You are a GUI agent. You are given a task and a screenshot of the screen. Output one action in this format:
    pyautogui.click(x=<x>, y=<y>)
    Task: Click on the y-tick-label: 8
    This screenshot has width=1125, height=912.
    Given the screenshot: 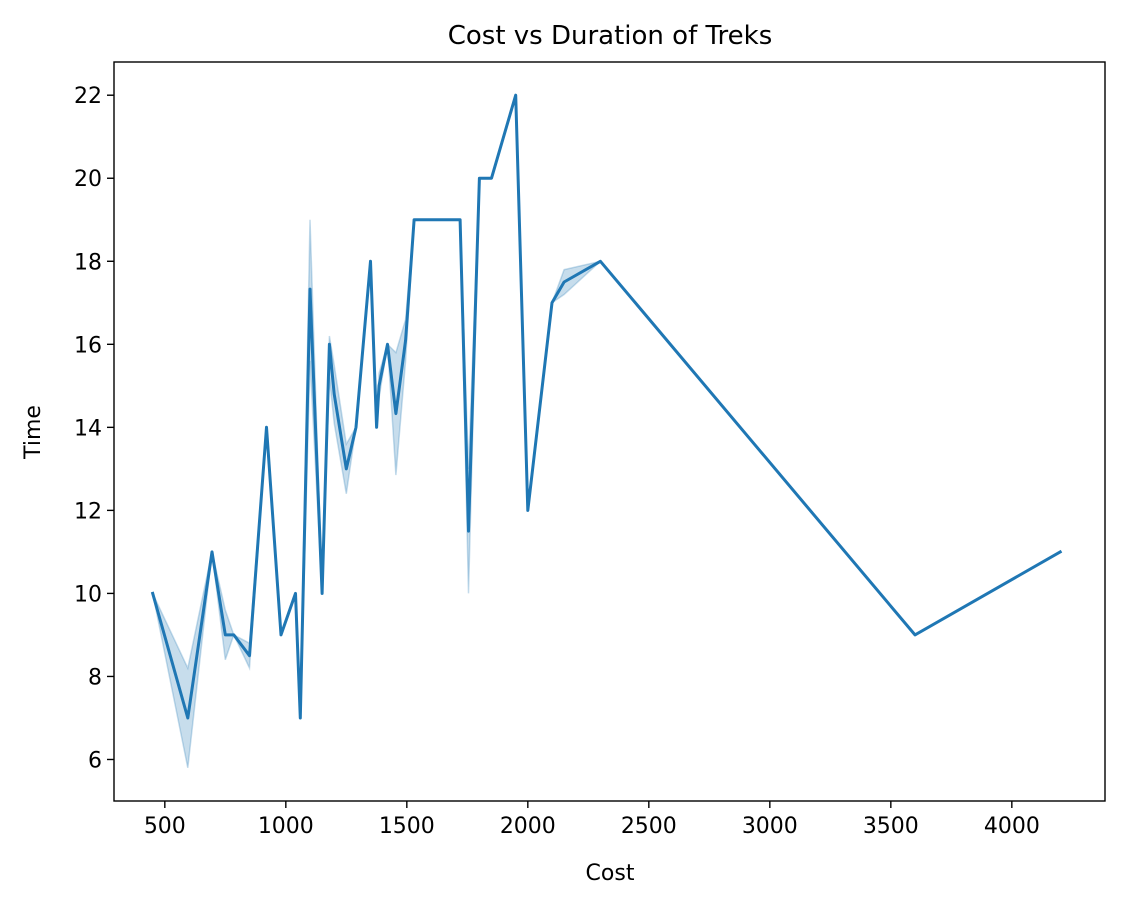 What is the action you would take?
    pyautogui.click(x=95, y=677)
    